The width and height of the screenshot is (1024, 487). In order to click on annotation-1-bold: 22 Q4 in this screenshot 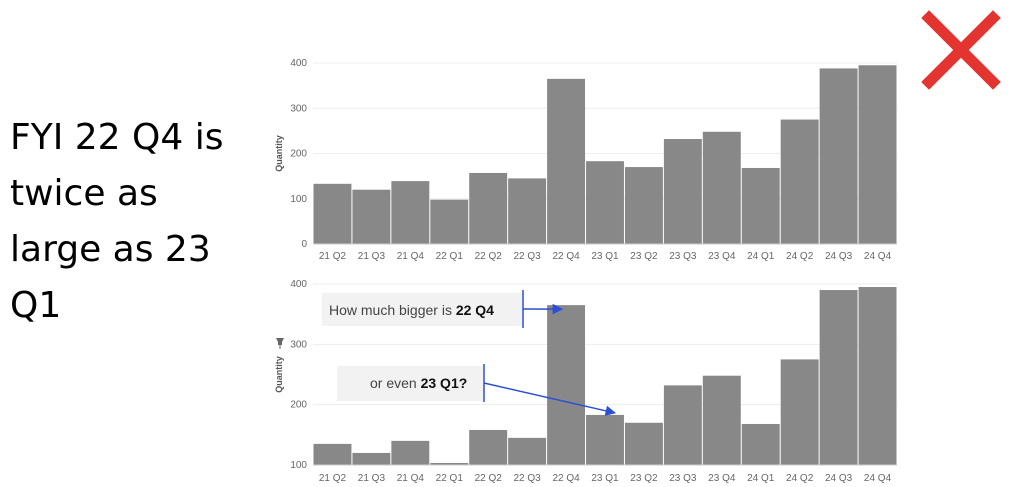, I will do `click(475, 310)`.